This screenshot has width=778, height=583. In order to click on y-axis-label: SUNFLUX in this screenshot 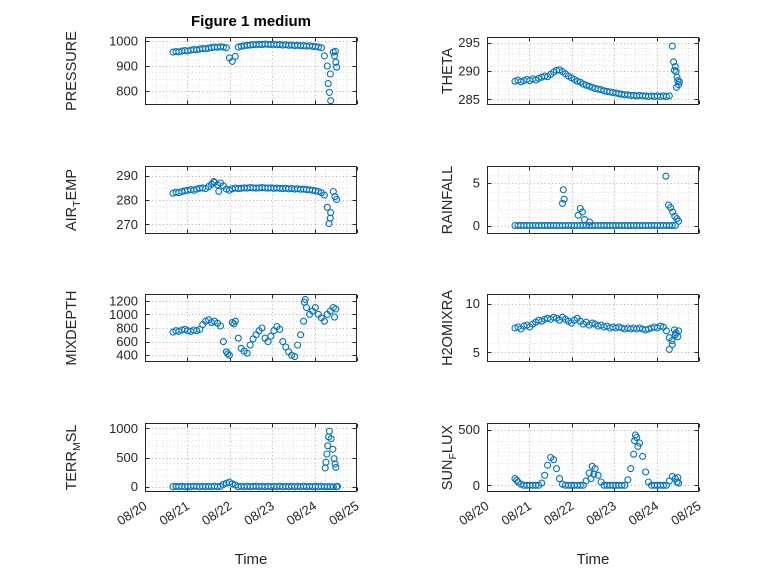, I will do `click(449, 458)`.